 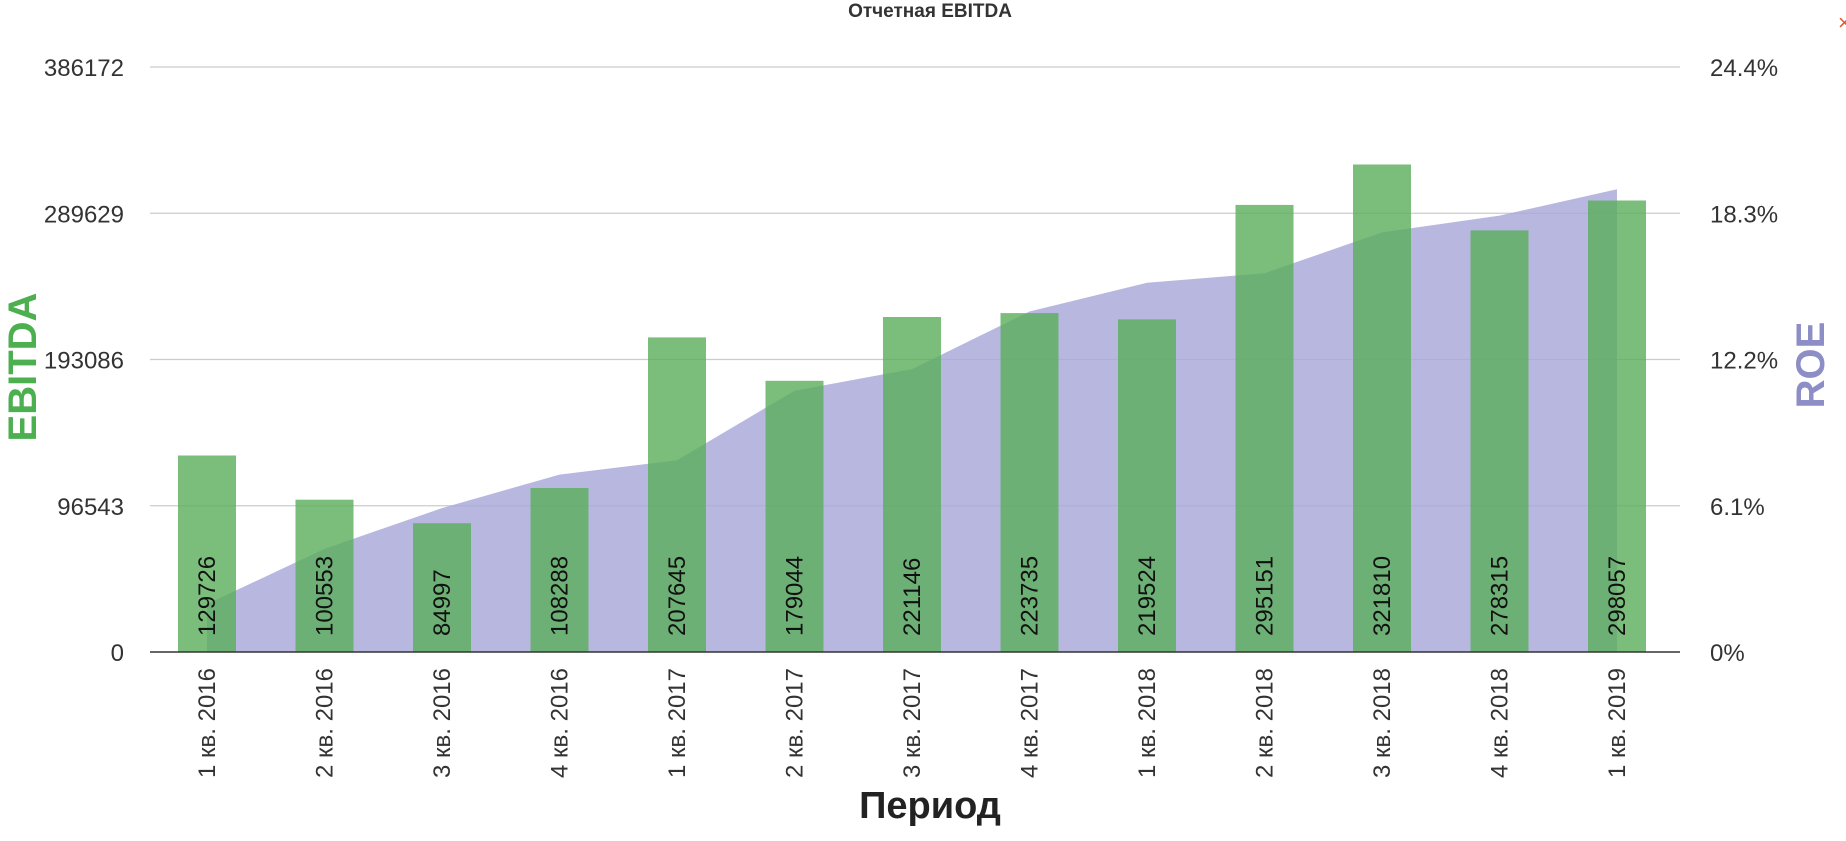 I want to click on bar-value-label: 278315, so click(x=1500, y=596).